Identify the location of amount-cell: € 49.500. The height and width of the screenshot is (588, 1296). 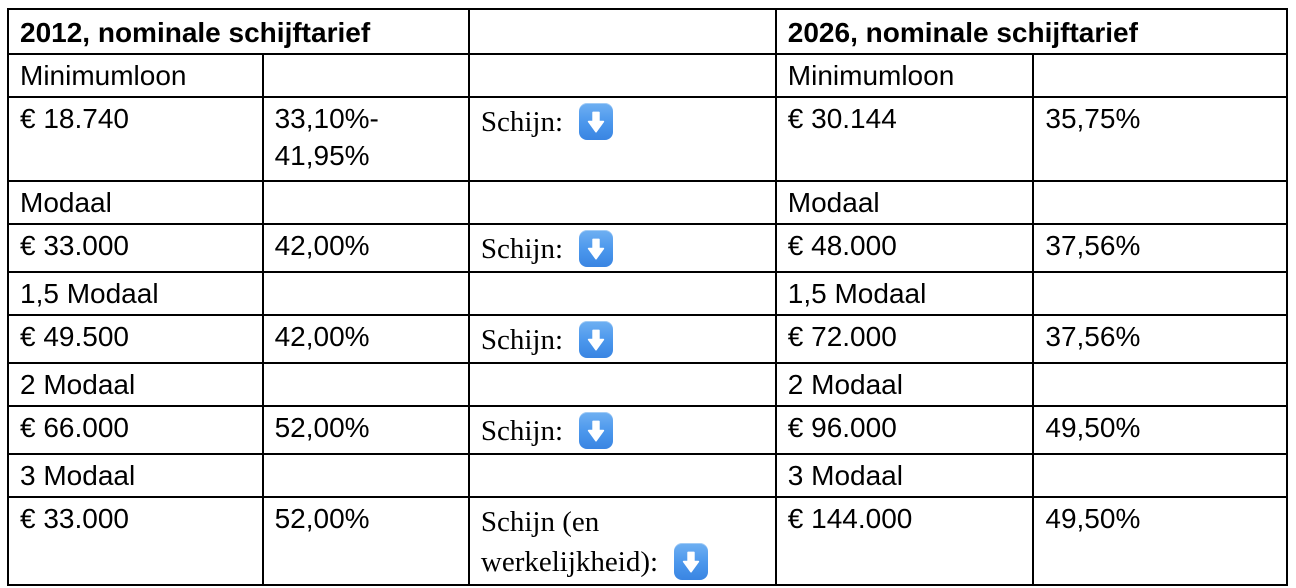
(135, 339).